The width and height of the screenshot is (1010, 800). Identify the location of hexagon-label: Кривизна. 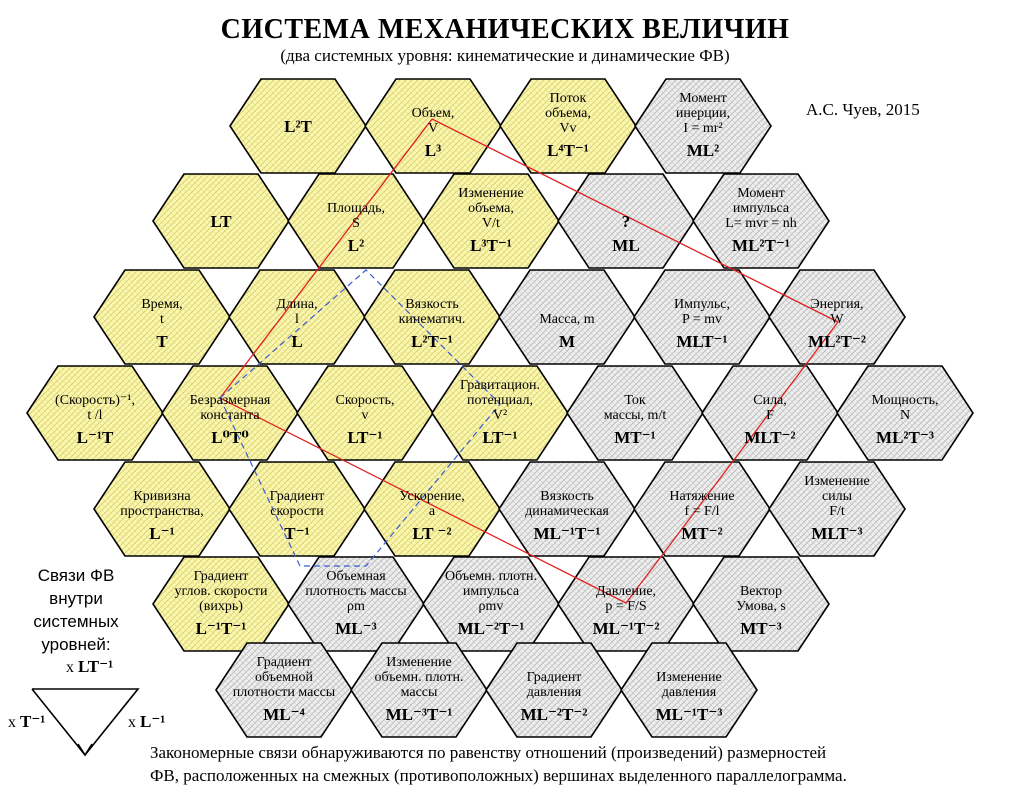
(162, 496).